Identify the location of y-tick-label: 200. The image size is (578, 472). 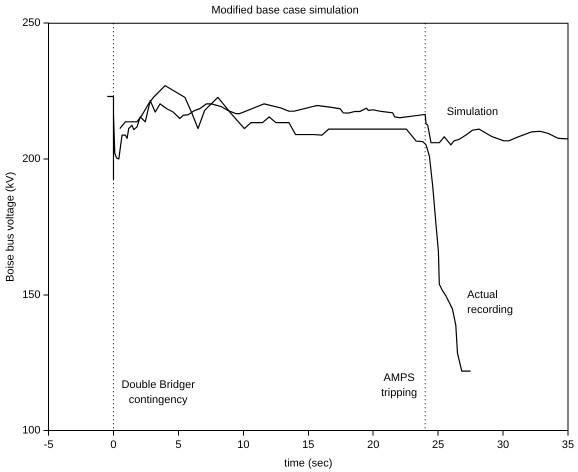
(31, 159).